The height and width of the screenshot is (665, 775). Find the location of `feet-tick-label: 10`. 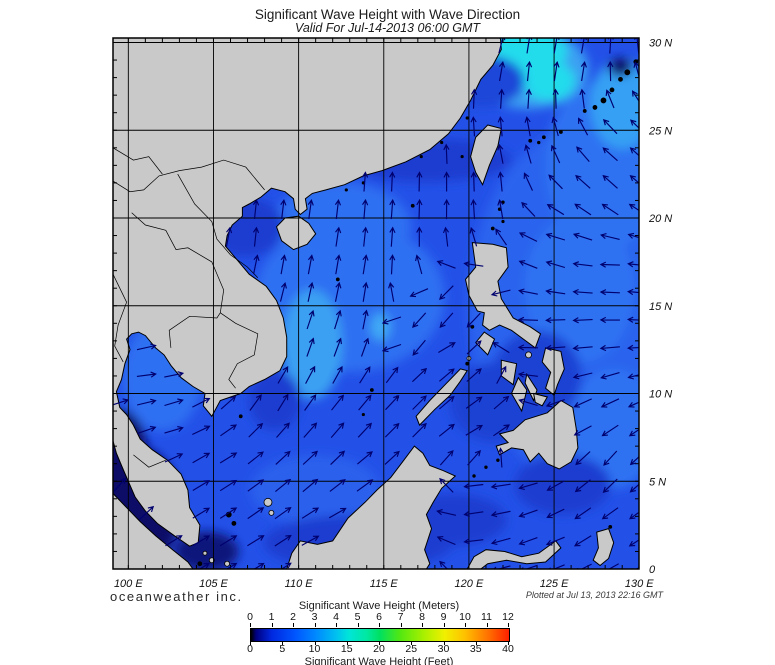

feet-tick-label: 10 is located at coordinates (314, 649).